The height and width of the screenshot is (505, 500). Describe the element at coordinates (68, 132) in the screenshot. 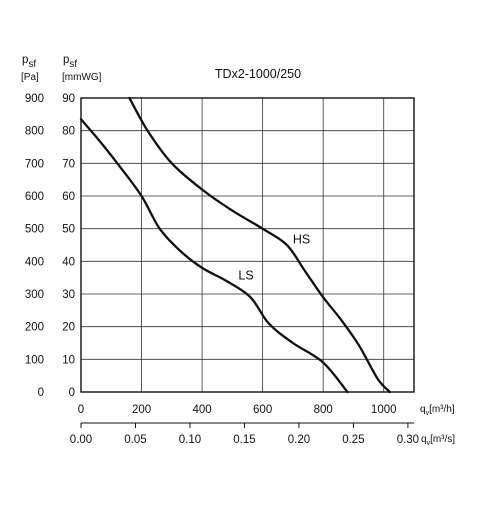

I see `y-tick-label-mmwg: 80` at that location.